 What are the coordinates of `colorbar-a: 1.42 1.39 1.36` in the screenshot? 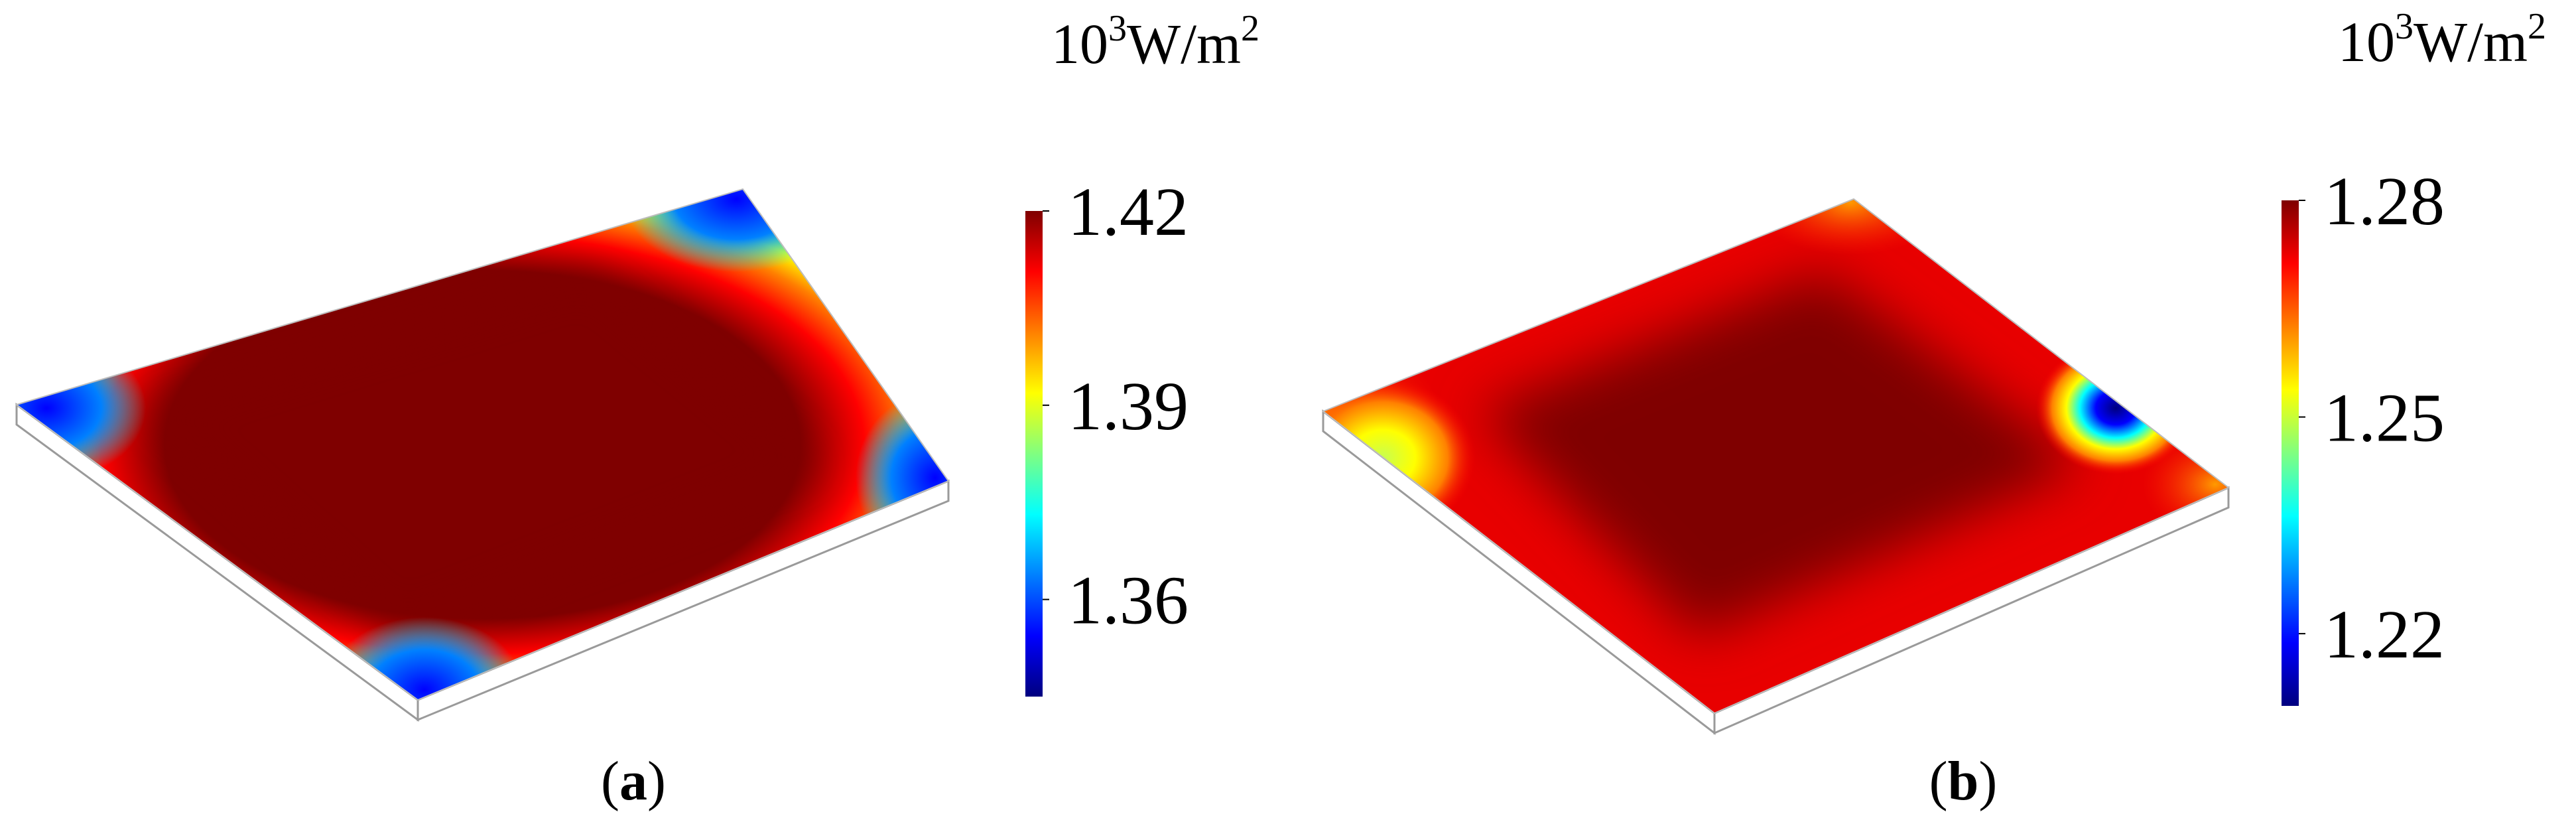 It's located at (1107, 435).